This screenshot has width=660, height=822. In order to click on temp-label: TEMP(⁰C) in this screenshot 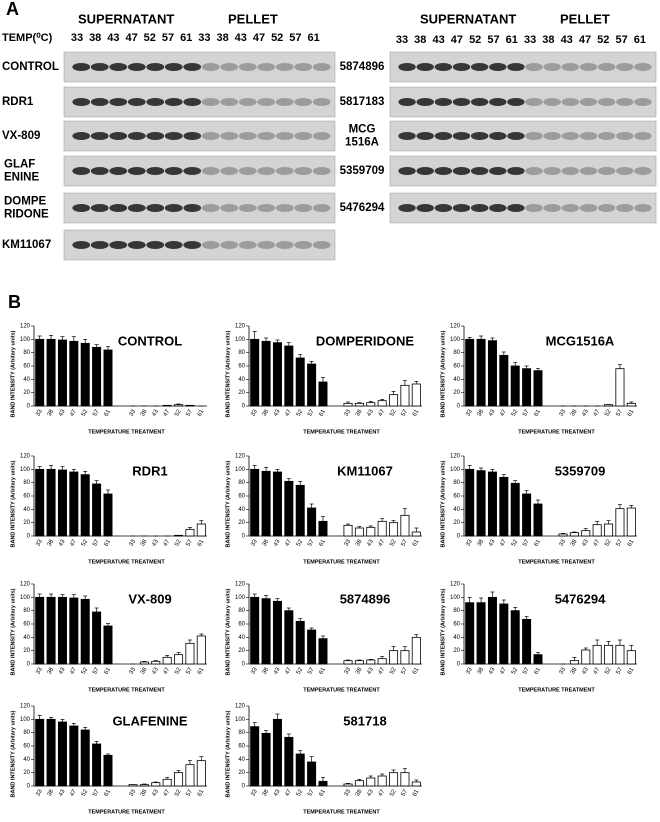, I will do `click(27, 38)`.